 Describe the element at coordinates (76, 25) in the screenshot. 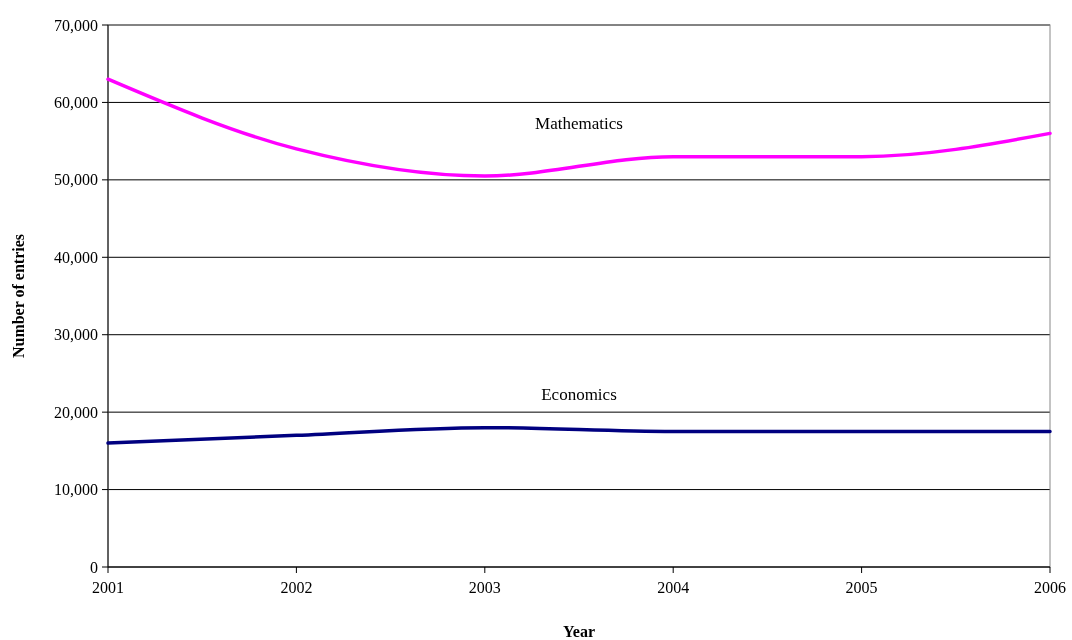

I see `y-tick-label: 70,000` at that location.